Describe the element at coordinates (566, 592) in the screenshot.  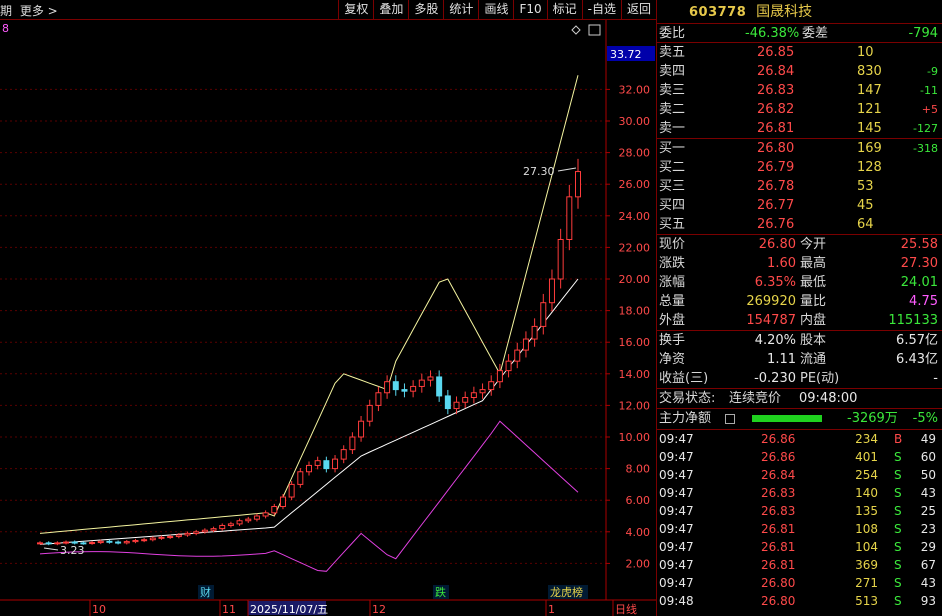
I see `event-marker: 龙虎榜` at that location.